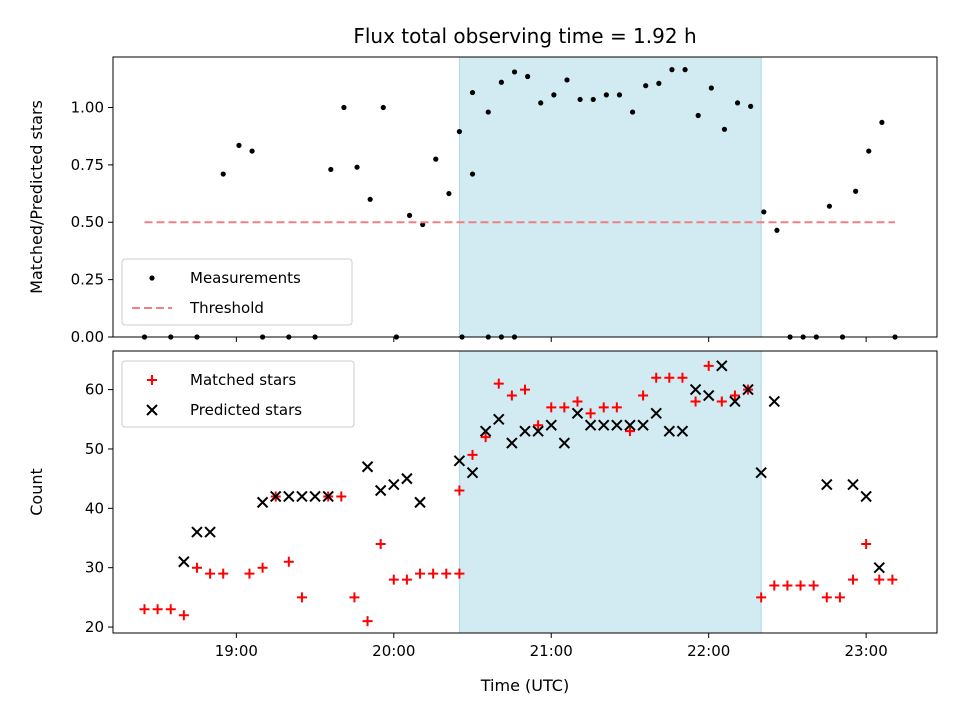  I want to click on y-axis-label: Count, so click(36, 492).